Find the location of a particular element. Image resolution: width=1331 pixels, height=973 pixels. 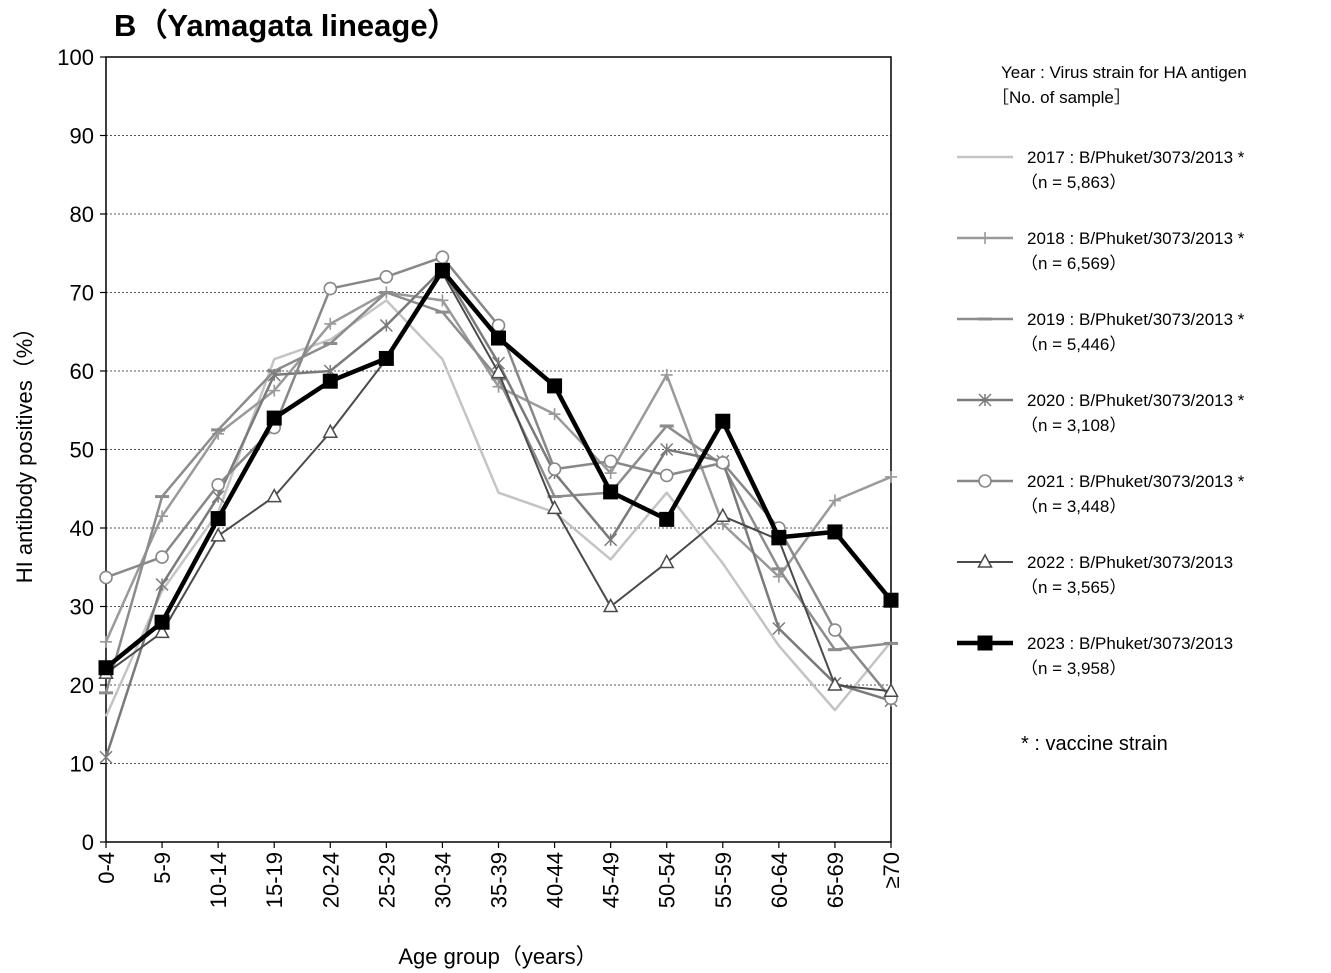

legend-label: 2017 : B/Phuket/3073/2013 * is located at coordinates (1136, 157).